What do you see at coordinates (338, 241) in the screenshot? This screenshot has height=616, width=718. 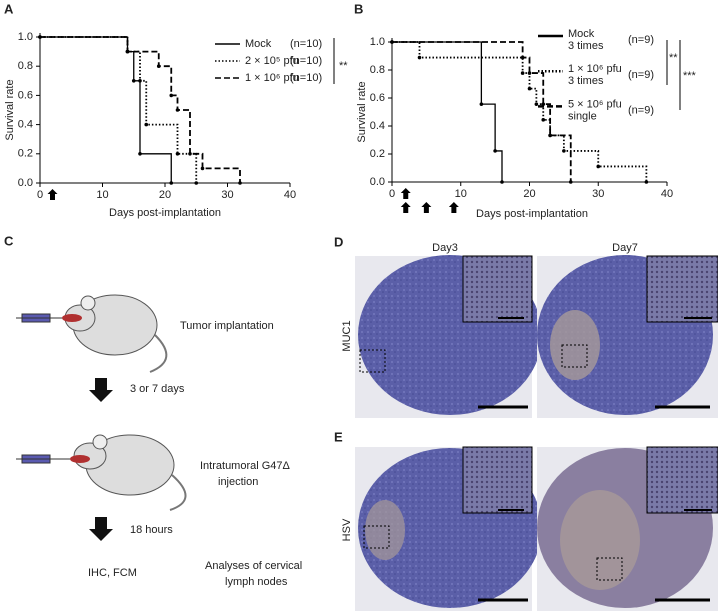 I see `panel-label: D` at bounding box center [338, 241].